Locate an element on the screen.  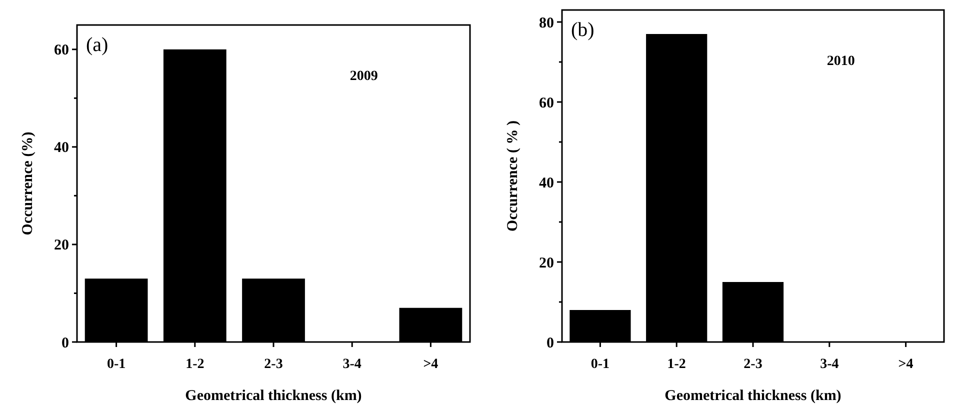
annotation: (a) is located at coordinates (97, 45).